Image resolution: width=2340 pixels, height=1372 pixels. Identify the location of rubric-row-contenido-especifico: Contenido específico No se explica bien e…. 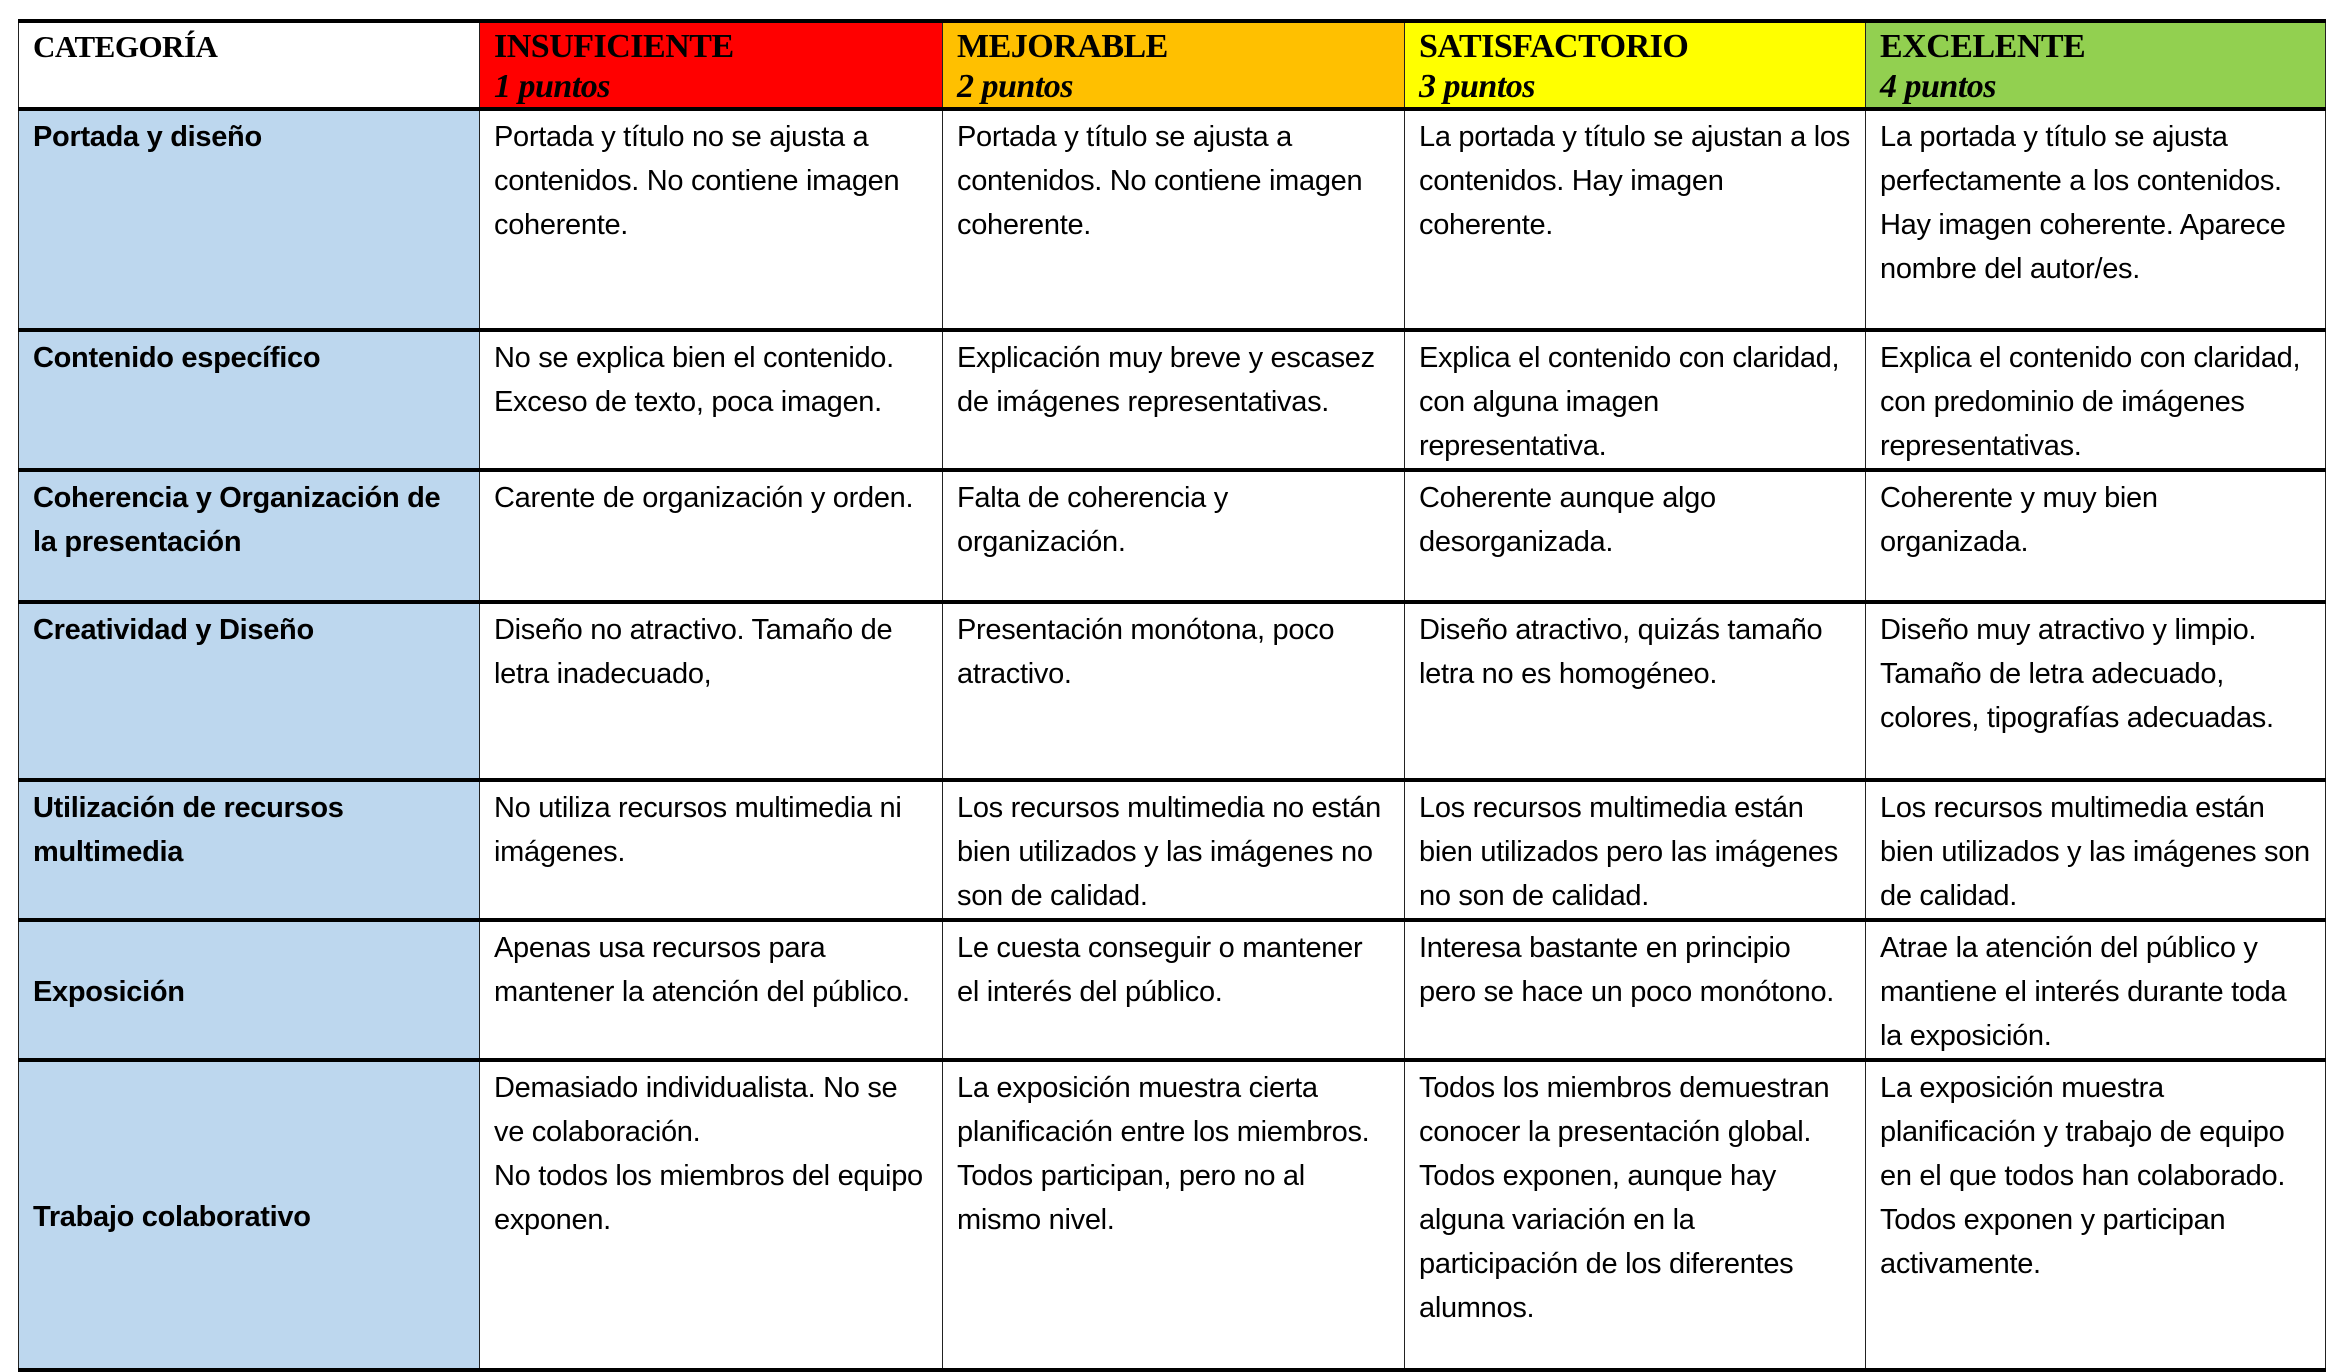
(1172, 400).